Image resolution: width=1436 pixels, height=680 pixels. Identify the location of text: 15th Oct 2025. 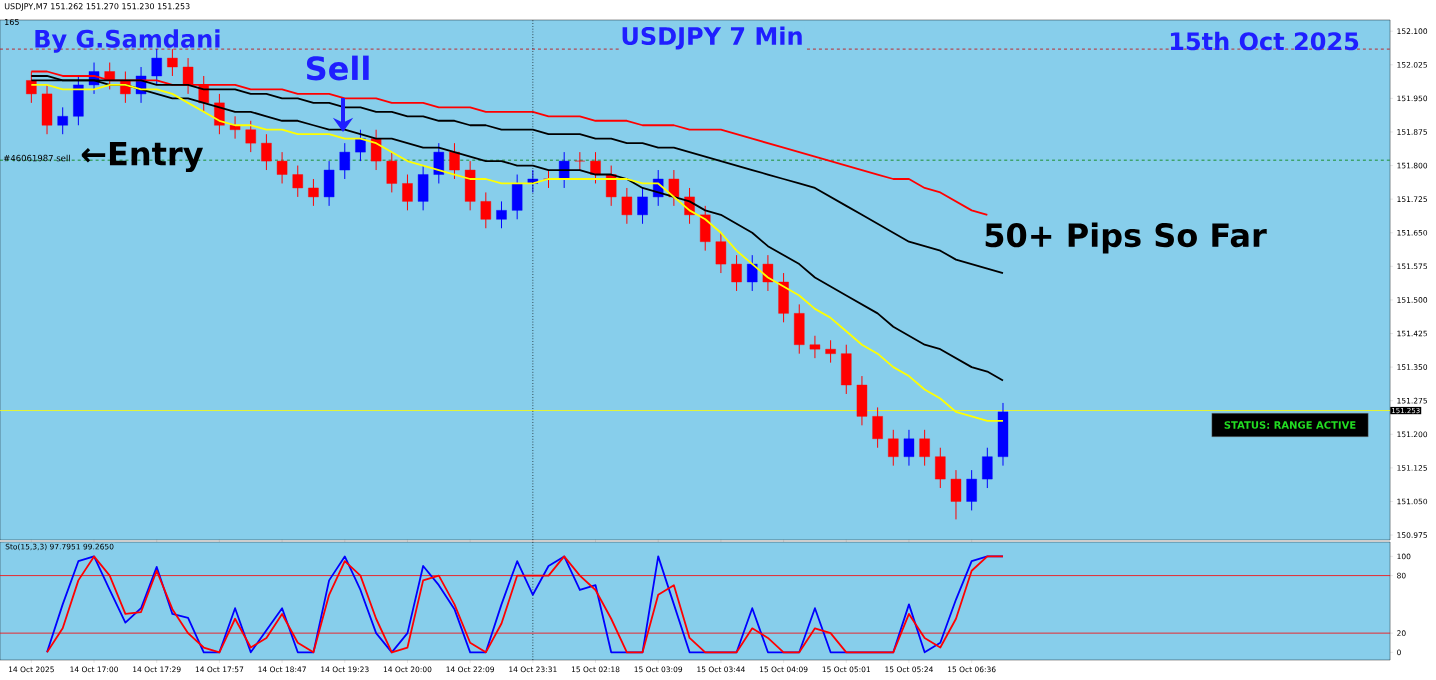
(1264, 41).